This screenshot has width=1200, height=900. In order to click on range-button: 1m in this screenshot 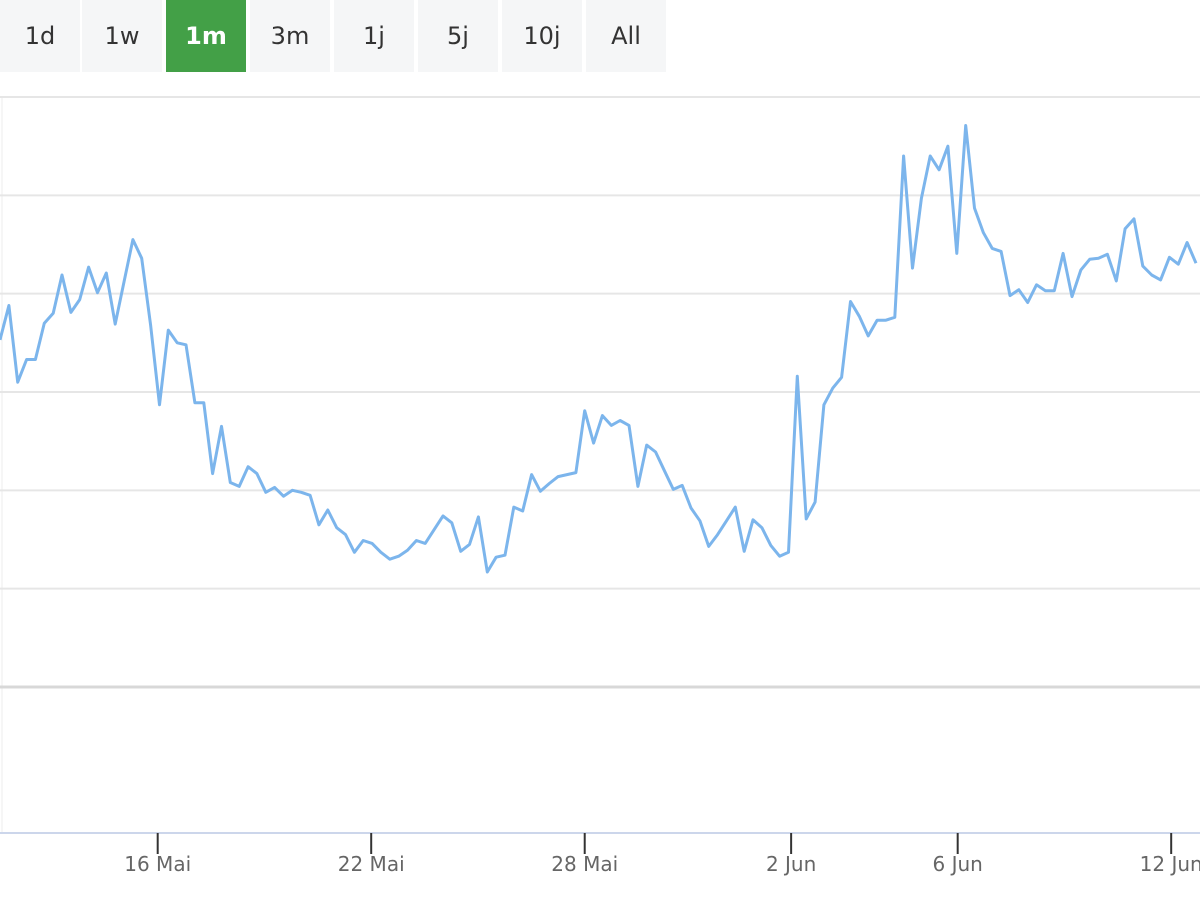, I will do `click(206, 36)`.